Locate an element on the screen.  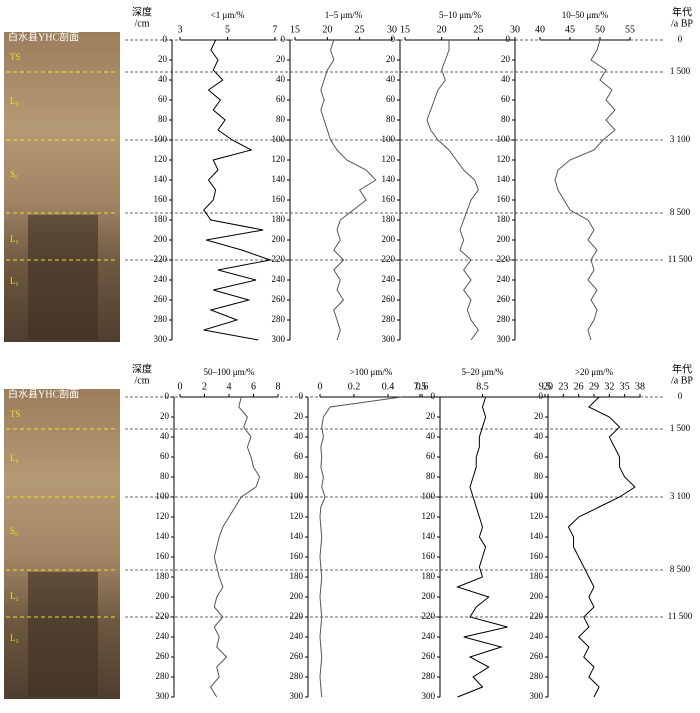
x-tick-label: 7 is located at coordinates (275, 29).